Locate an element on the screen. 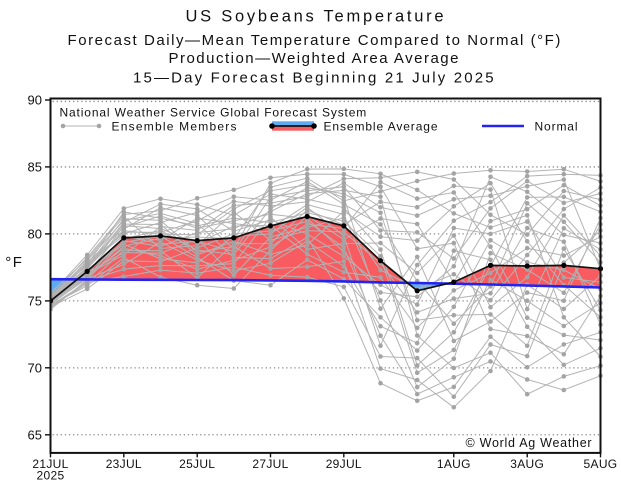 This screenshot has height=487, width=621. svg-text: Normal is located at coordinates (557, 126).